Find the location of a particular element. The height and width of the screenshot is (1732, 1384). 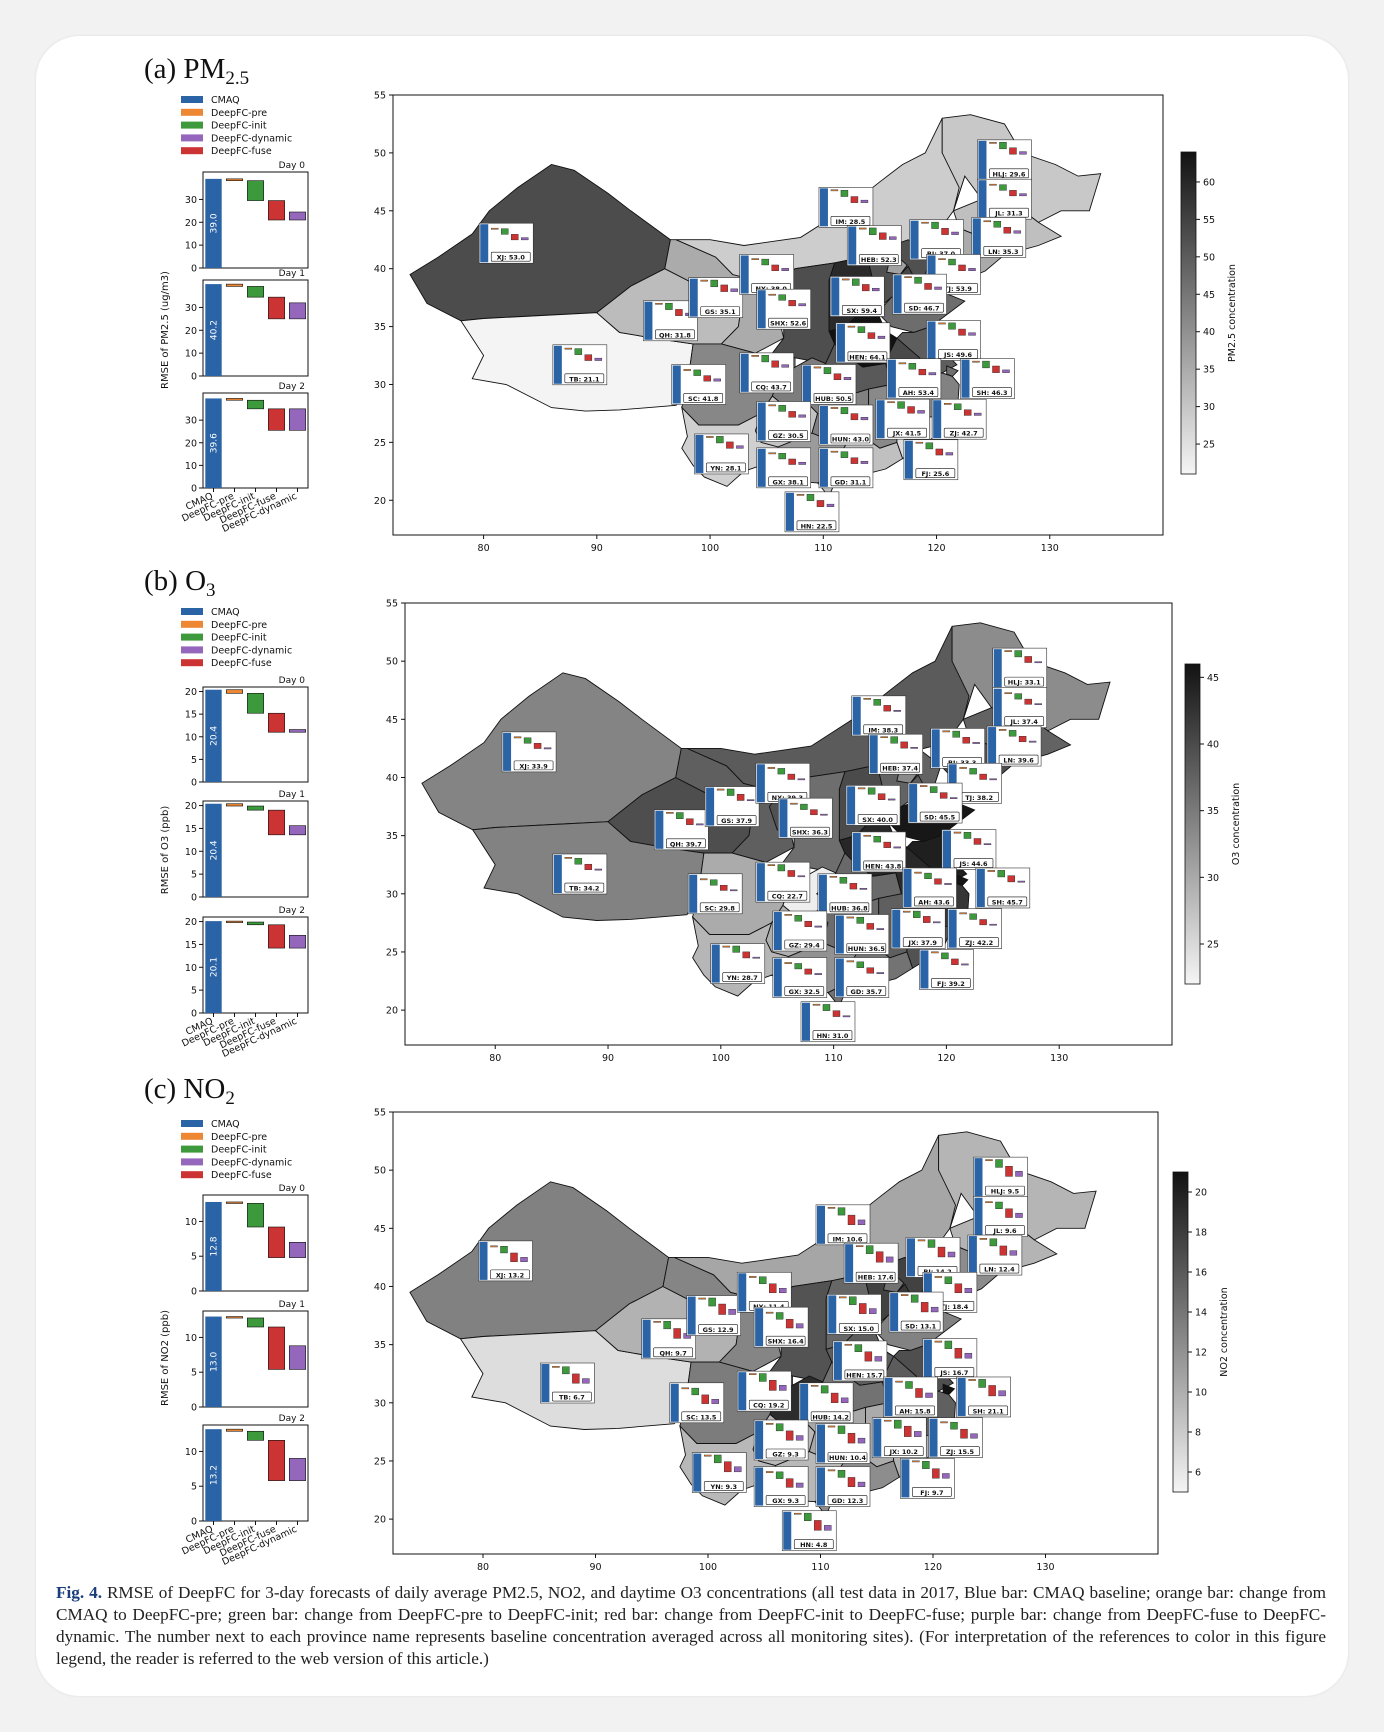

province-label: HLJ: 9.5 is located at coordinates (1005, 1192).